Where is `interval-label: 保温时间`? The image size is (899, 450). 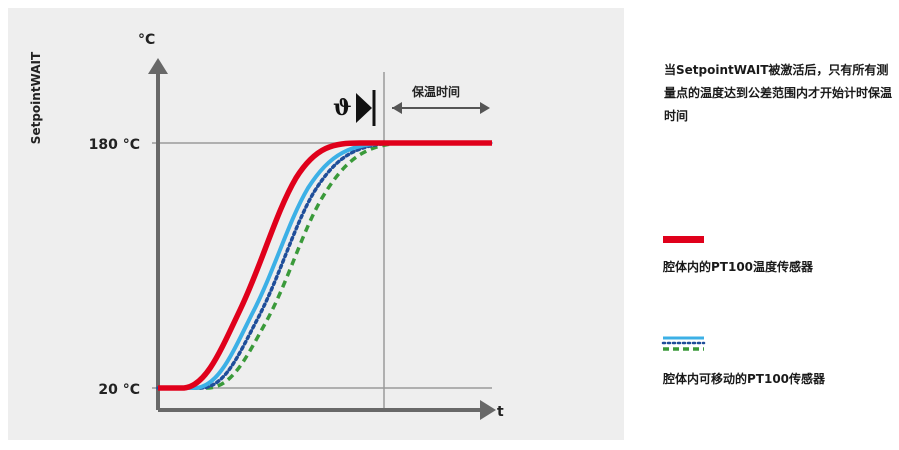
interval-label: 保温时间 is located at coordinates (435, 91).